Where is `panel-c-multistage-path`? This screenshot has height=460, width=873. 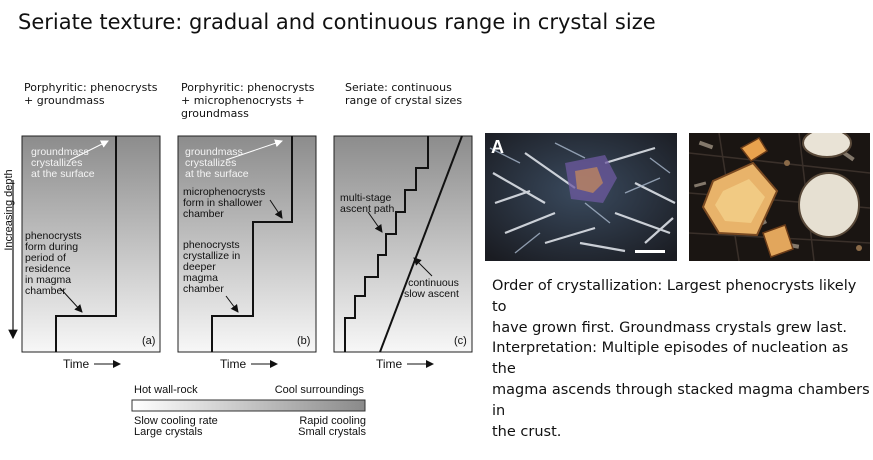 panel-c-multistage-path is located at coordinates (386, 244).